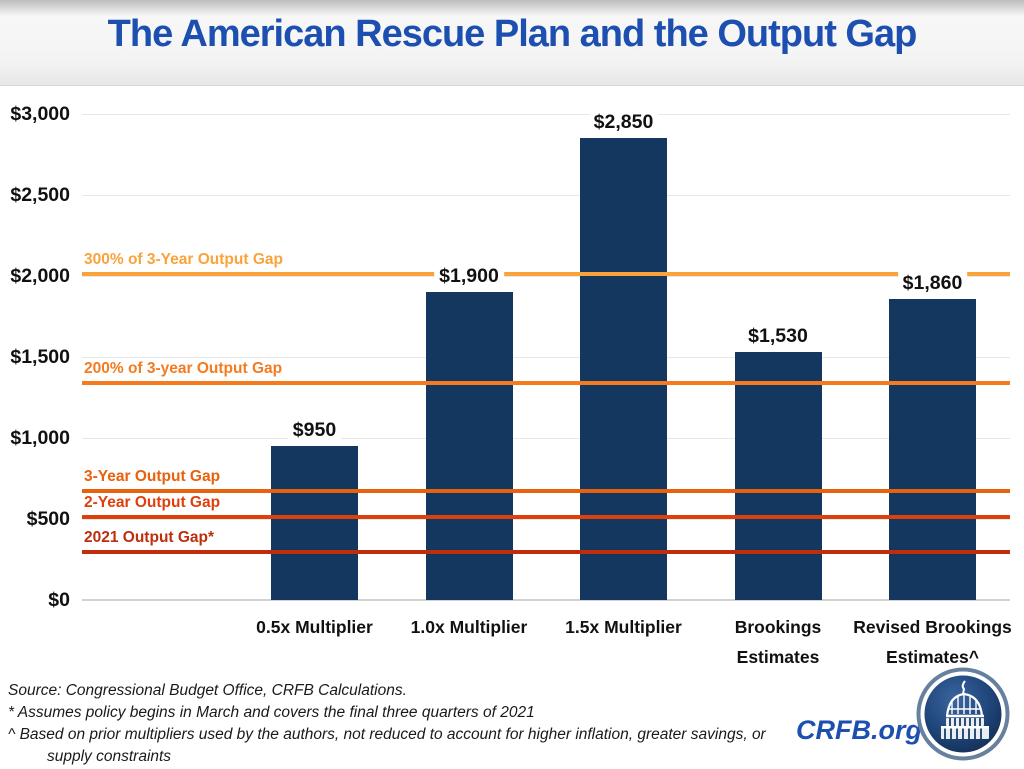 The image size is (1024, 769). I want to click on category-label-0-5x-multiplier: 0.5x Multiplier, so click(314, 627).